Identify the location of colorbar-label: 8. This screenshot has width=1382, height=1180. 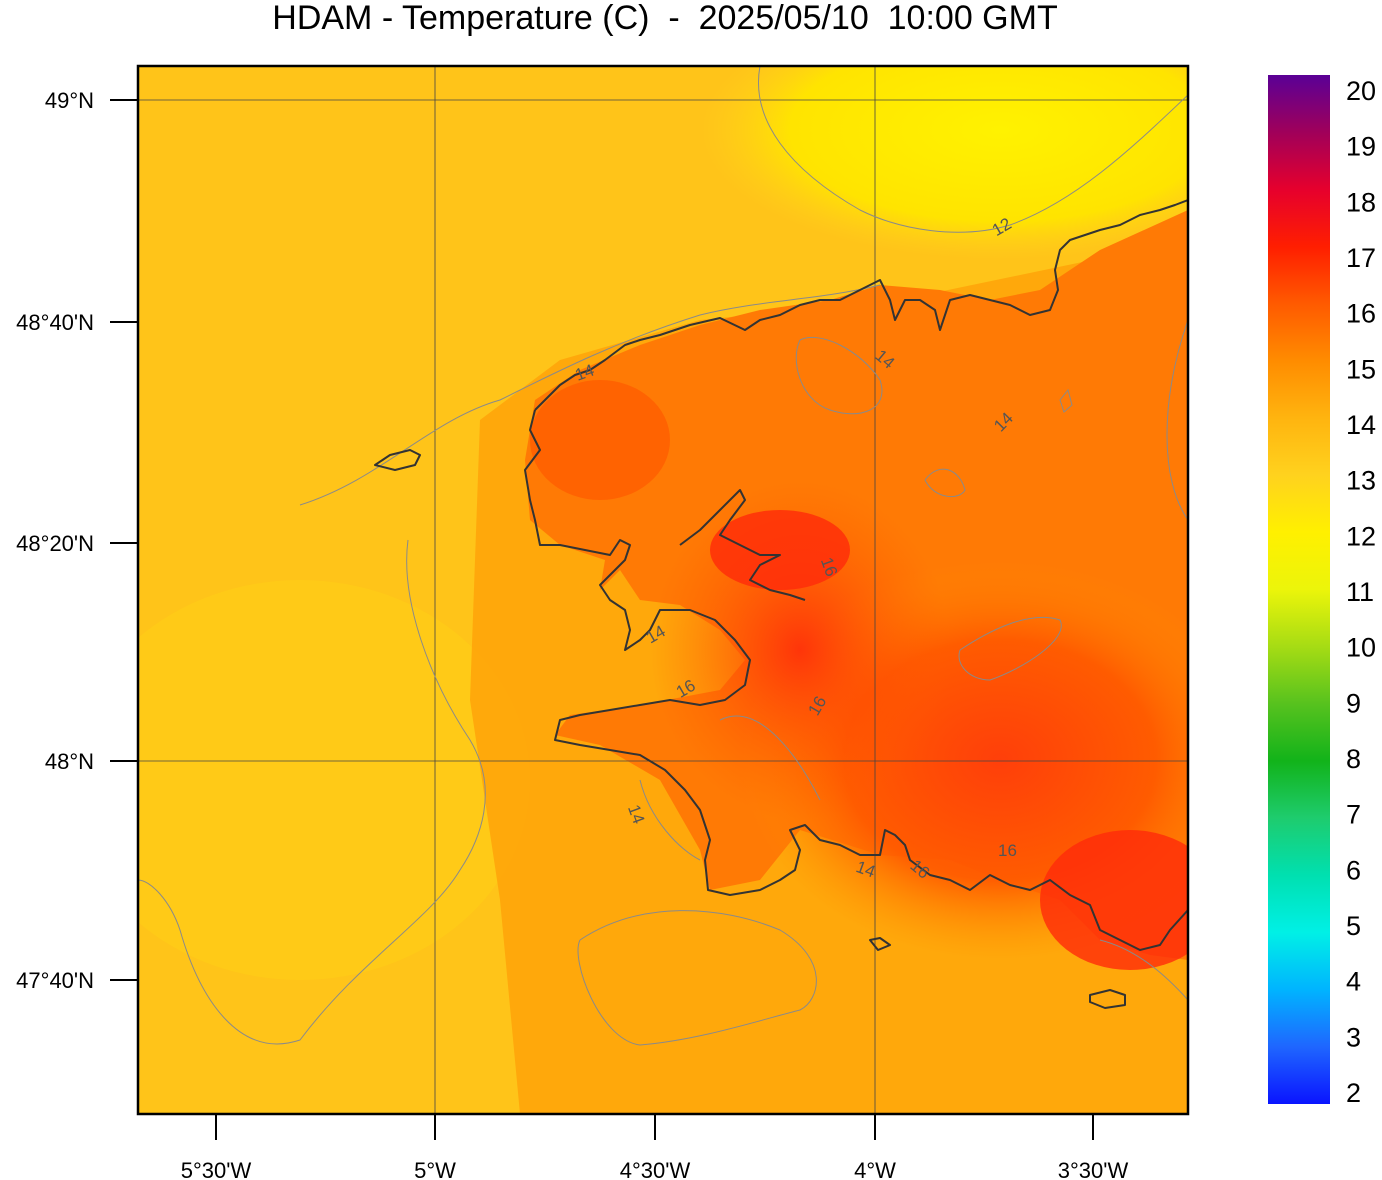
(1353, 759).